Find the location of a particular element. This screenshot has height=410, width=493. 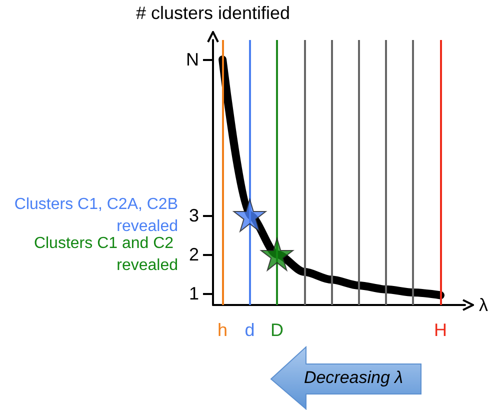

x-tick-label: d is located at coordinates (249, 330).